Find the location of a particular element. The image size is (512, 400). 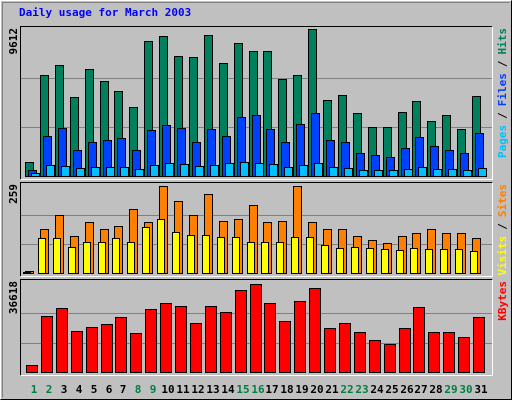

x-tick-label: 6 is located at coordinates (109, 389).